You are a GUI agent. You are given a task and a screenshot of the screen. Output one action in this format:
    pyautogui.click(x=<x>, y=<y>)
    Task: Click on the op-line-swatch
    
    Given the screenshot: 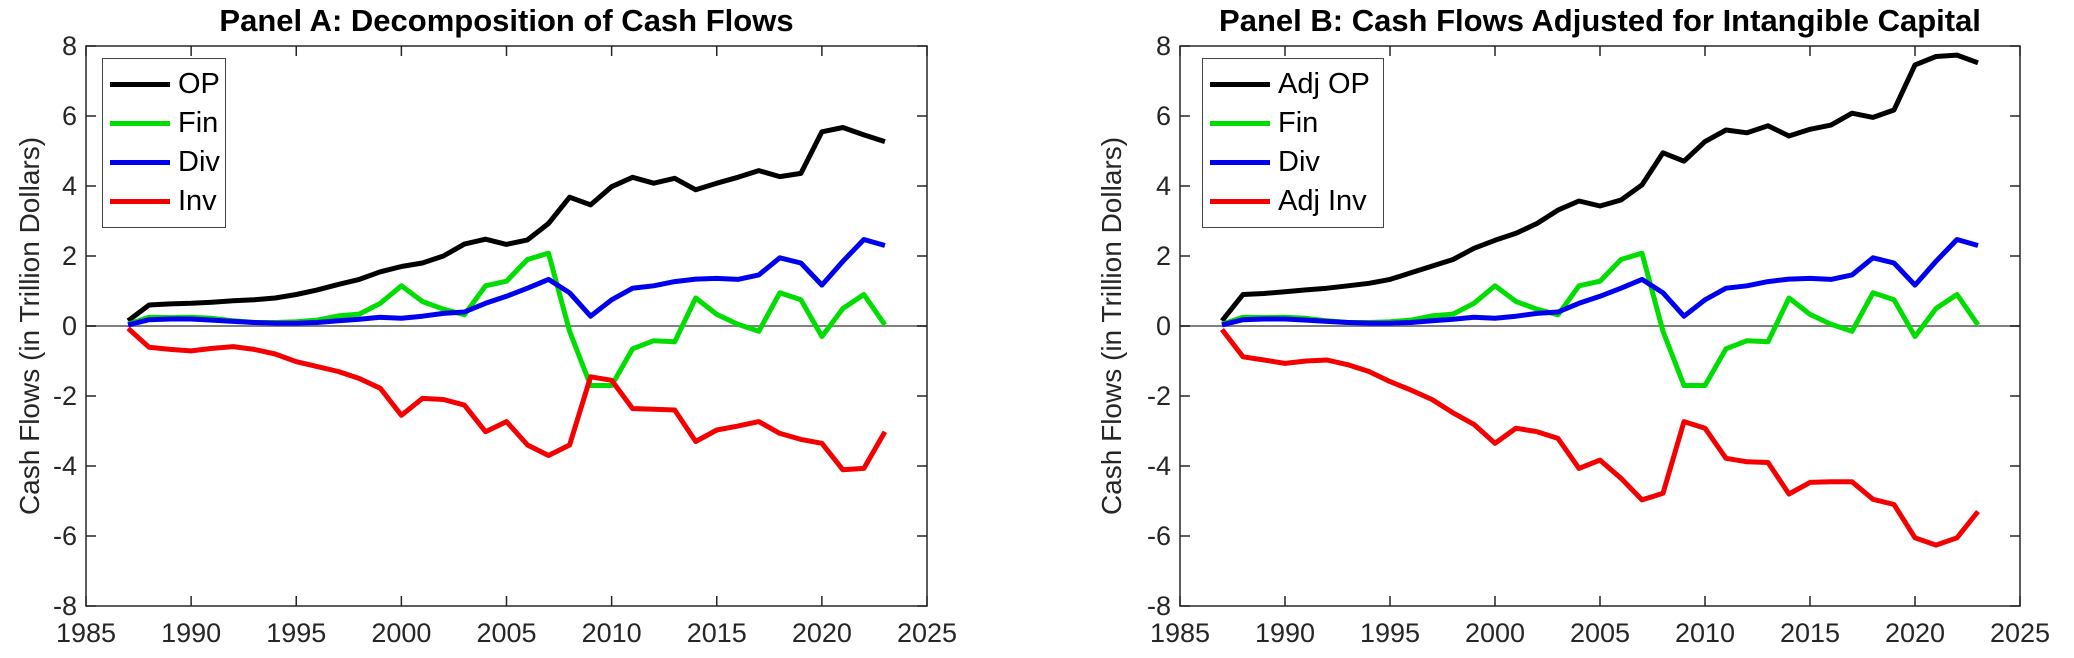 What is the action you would take?
    pyautogui.click(x=140, y=84)
    